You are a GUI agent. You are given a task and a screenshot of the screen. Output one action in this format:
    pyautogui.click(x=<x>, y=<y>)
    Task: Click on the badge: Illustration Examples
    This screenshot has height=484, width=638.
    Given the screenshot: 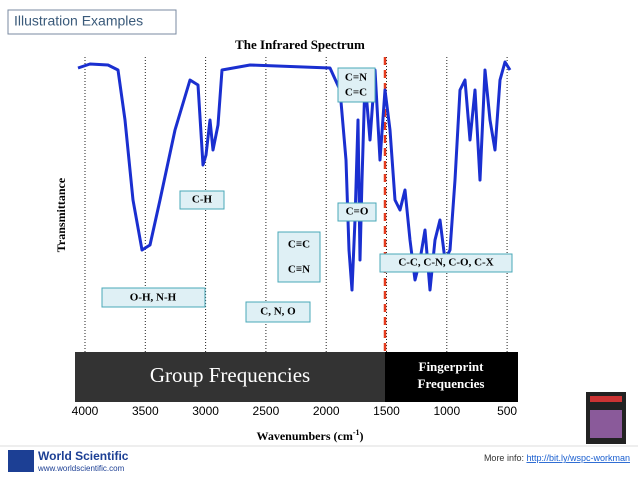 What is the action you would take?
    pyautogui.click(x=78, y=21)
    